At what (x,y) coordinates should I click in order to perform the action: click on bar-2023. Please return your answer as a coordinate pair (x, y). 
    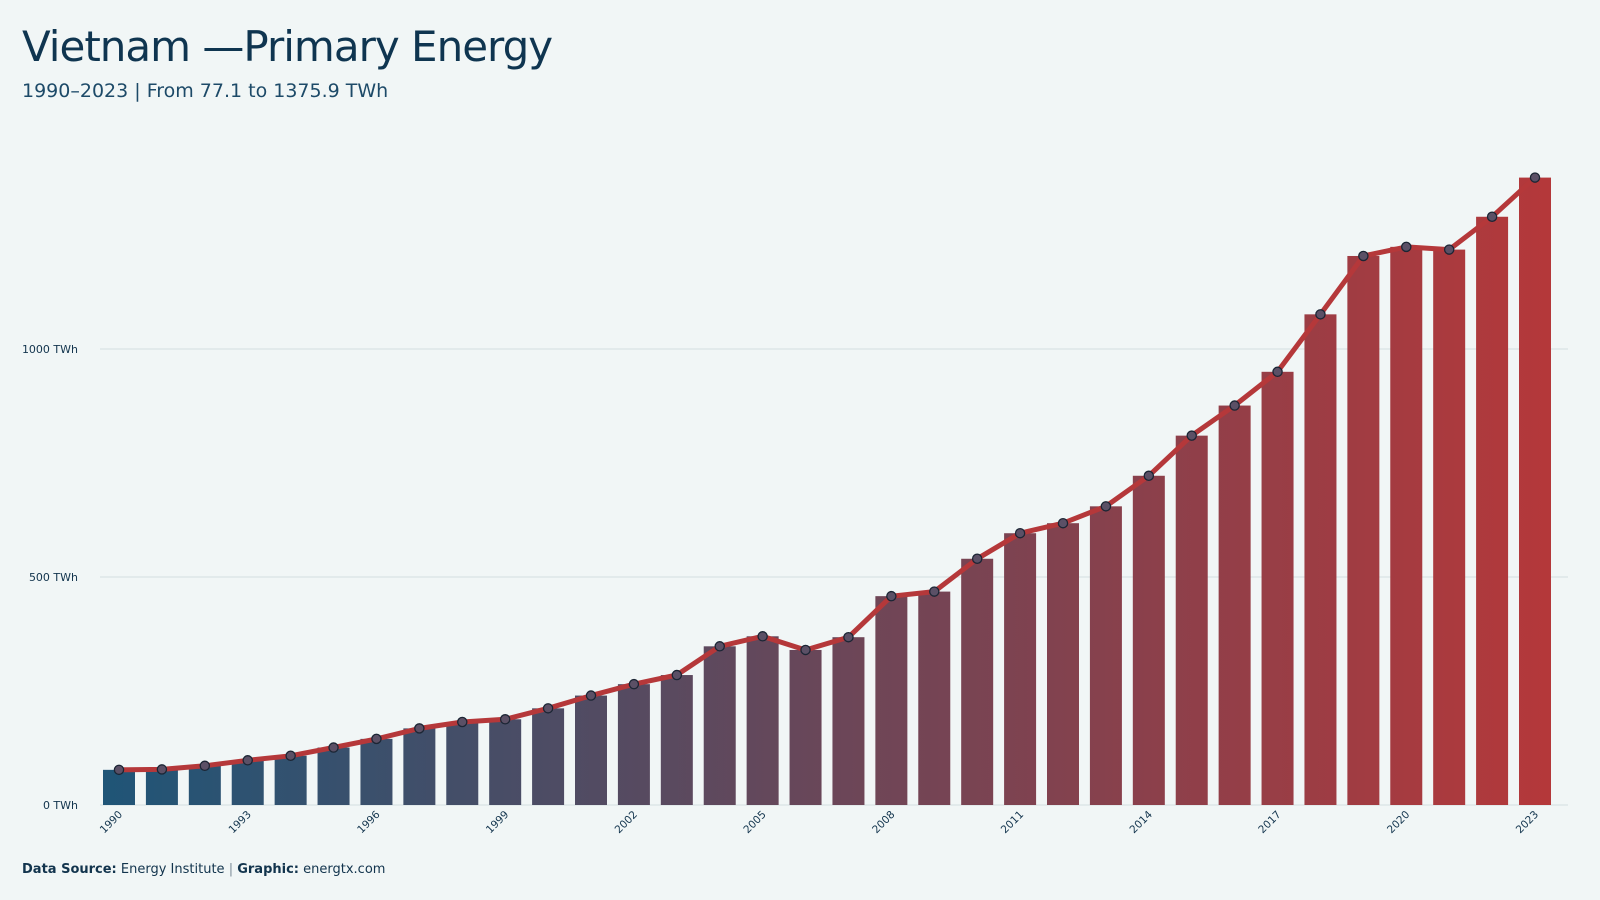
    Looking at the image, I should click on (1535, 491).